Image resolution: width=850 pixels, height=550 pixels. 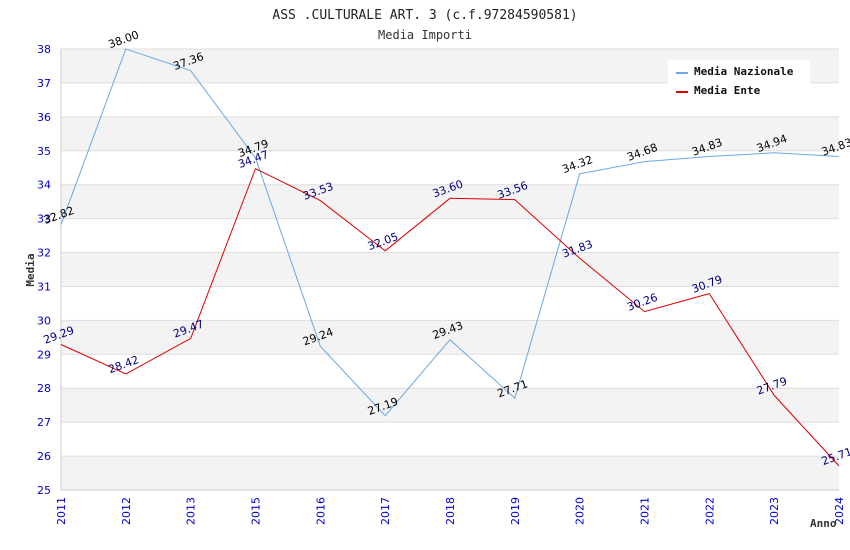 What do you see at coordinates (44, 253) in the screenshot?
I see `y-tick-label: 32` at bounding box center [44, 253].